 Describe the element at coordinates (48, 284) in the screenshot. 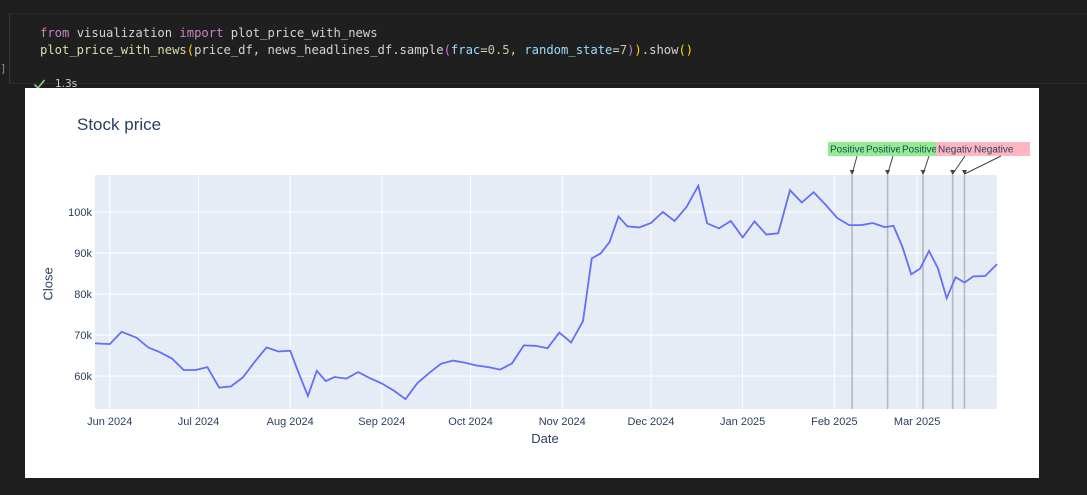

I see `y-axis-label: Close` at that location.